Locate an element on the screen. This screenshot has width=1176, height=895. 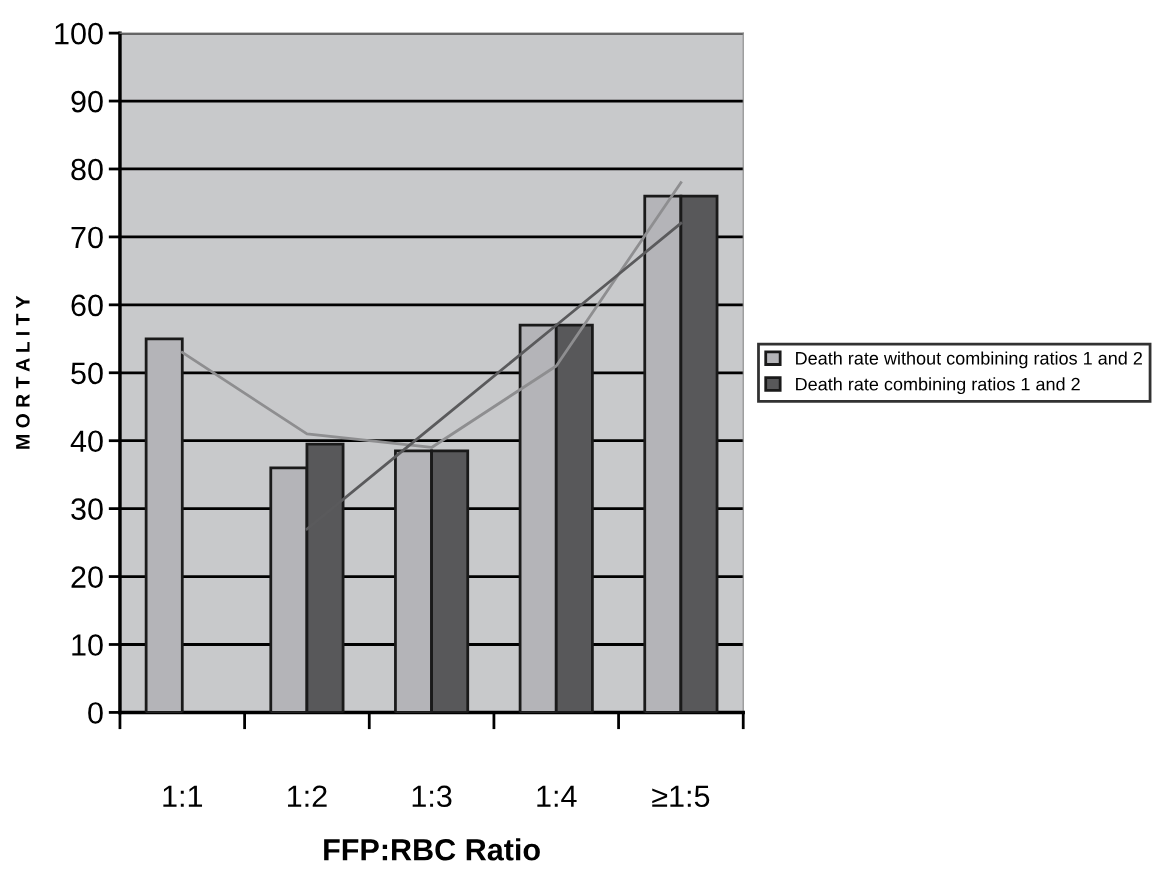
x-axis-title: FFP:RBC Ratio is located at coordinates (432, 849).